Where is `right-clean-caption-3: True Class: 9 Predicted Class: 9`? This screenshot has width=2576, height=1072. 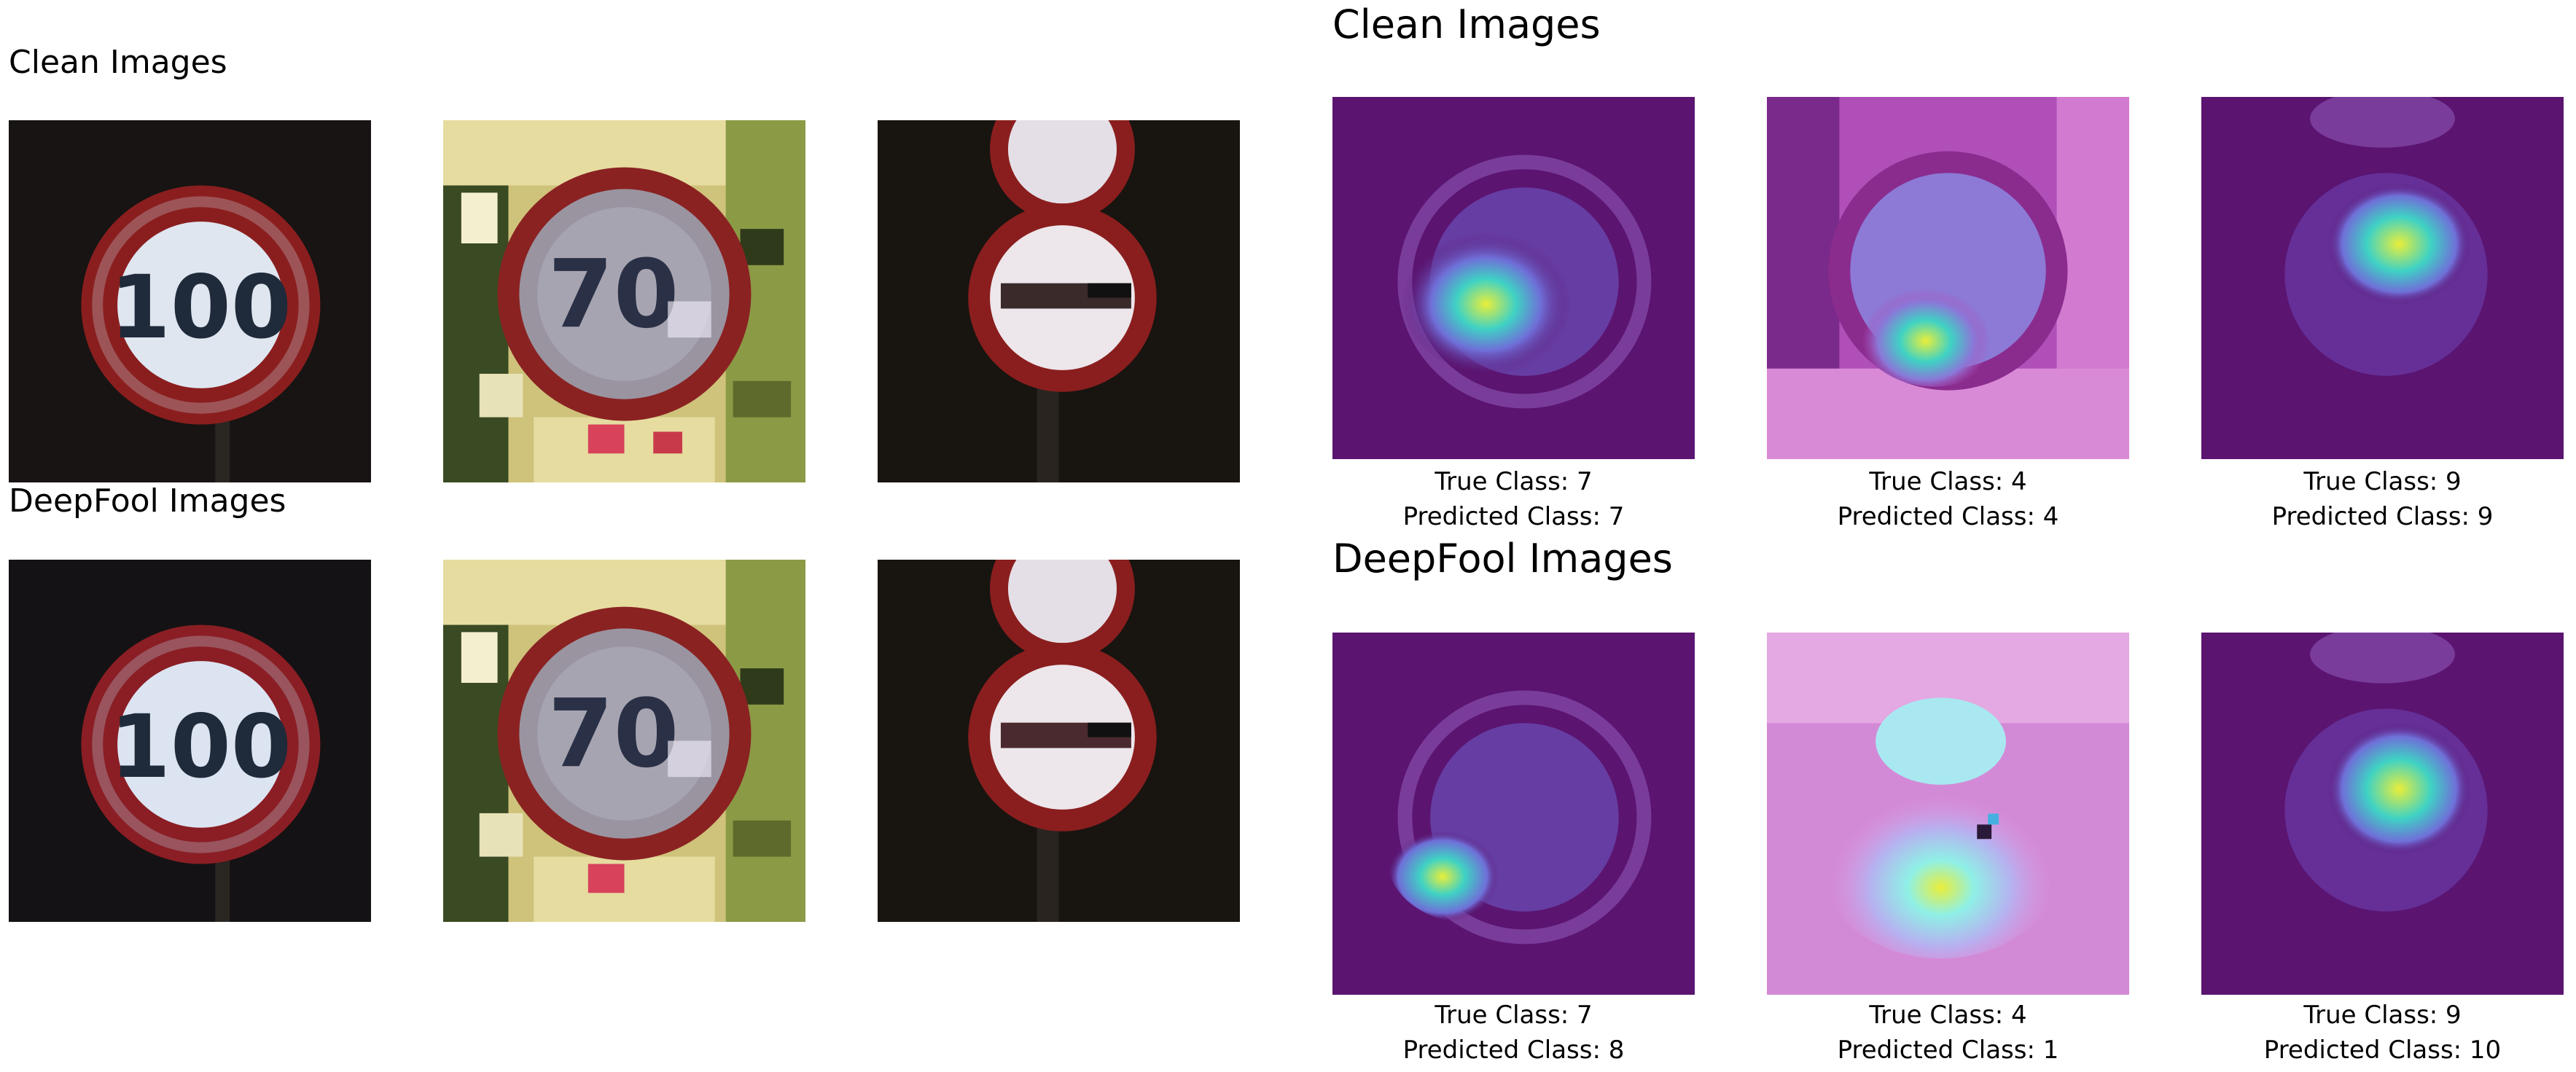
right-clean-caption-3: True Class: 9 Predicted Class: 9 is located at coordinates (2382, 499).